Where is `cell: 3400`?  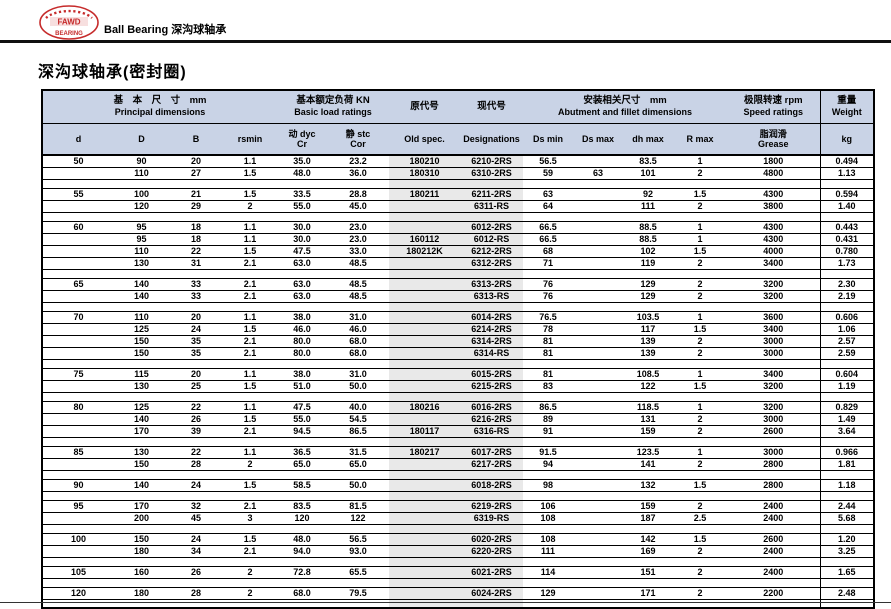
cell: 3400 is located at coordinates (774, 329).